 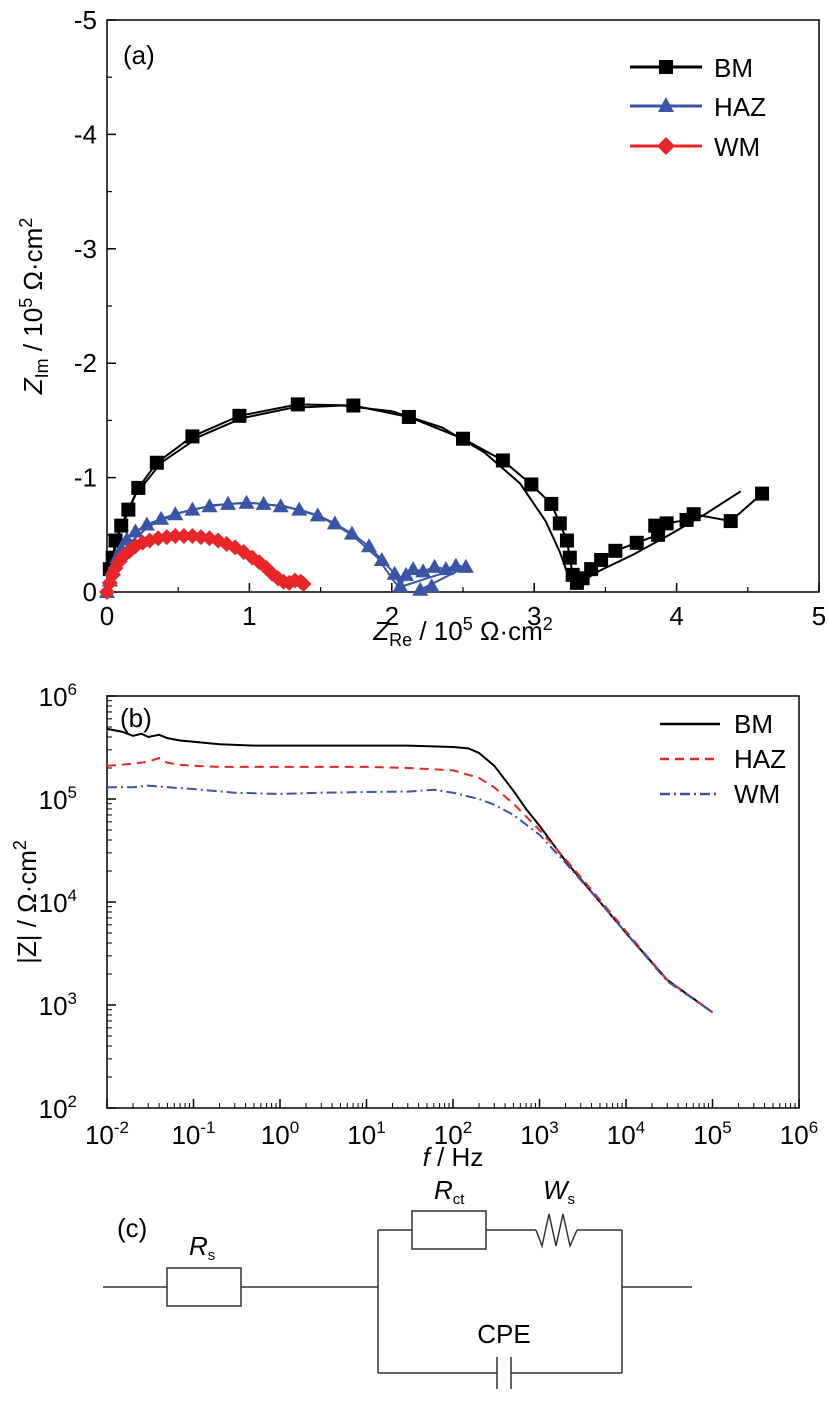 What do you see at coordinates (193, 1134) in the screenshot?
I see `x-tick-label-b: 10⁻¹` at bounding box center [193, 1134].